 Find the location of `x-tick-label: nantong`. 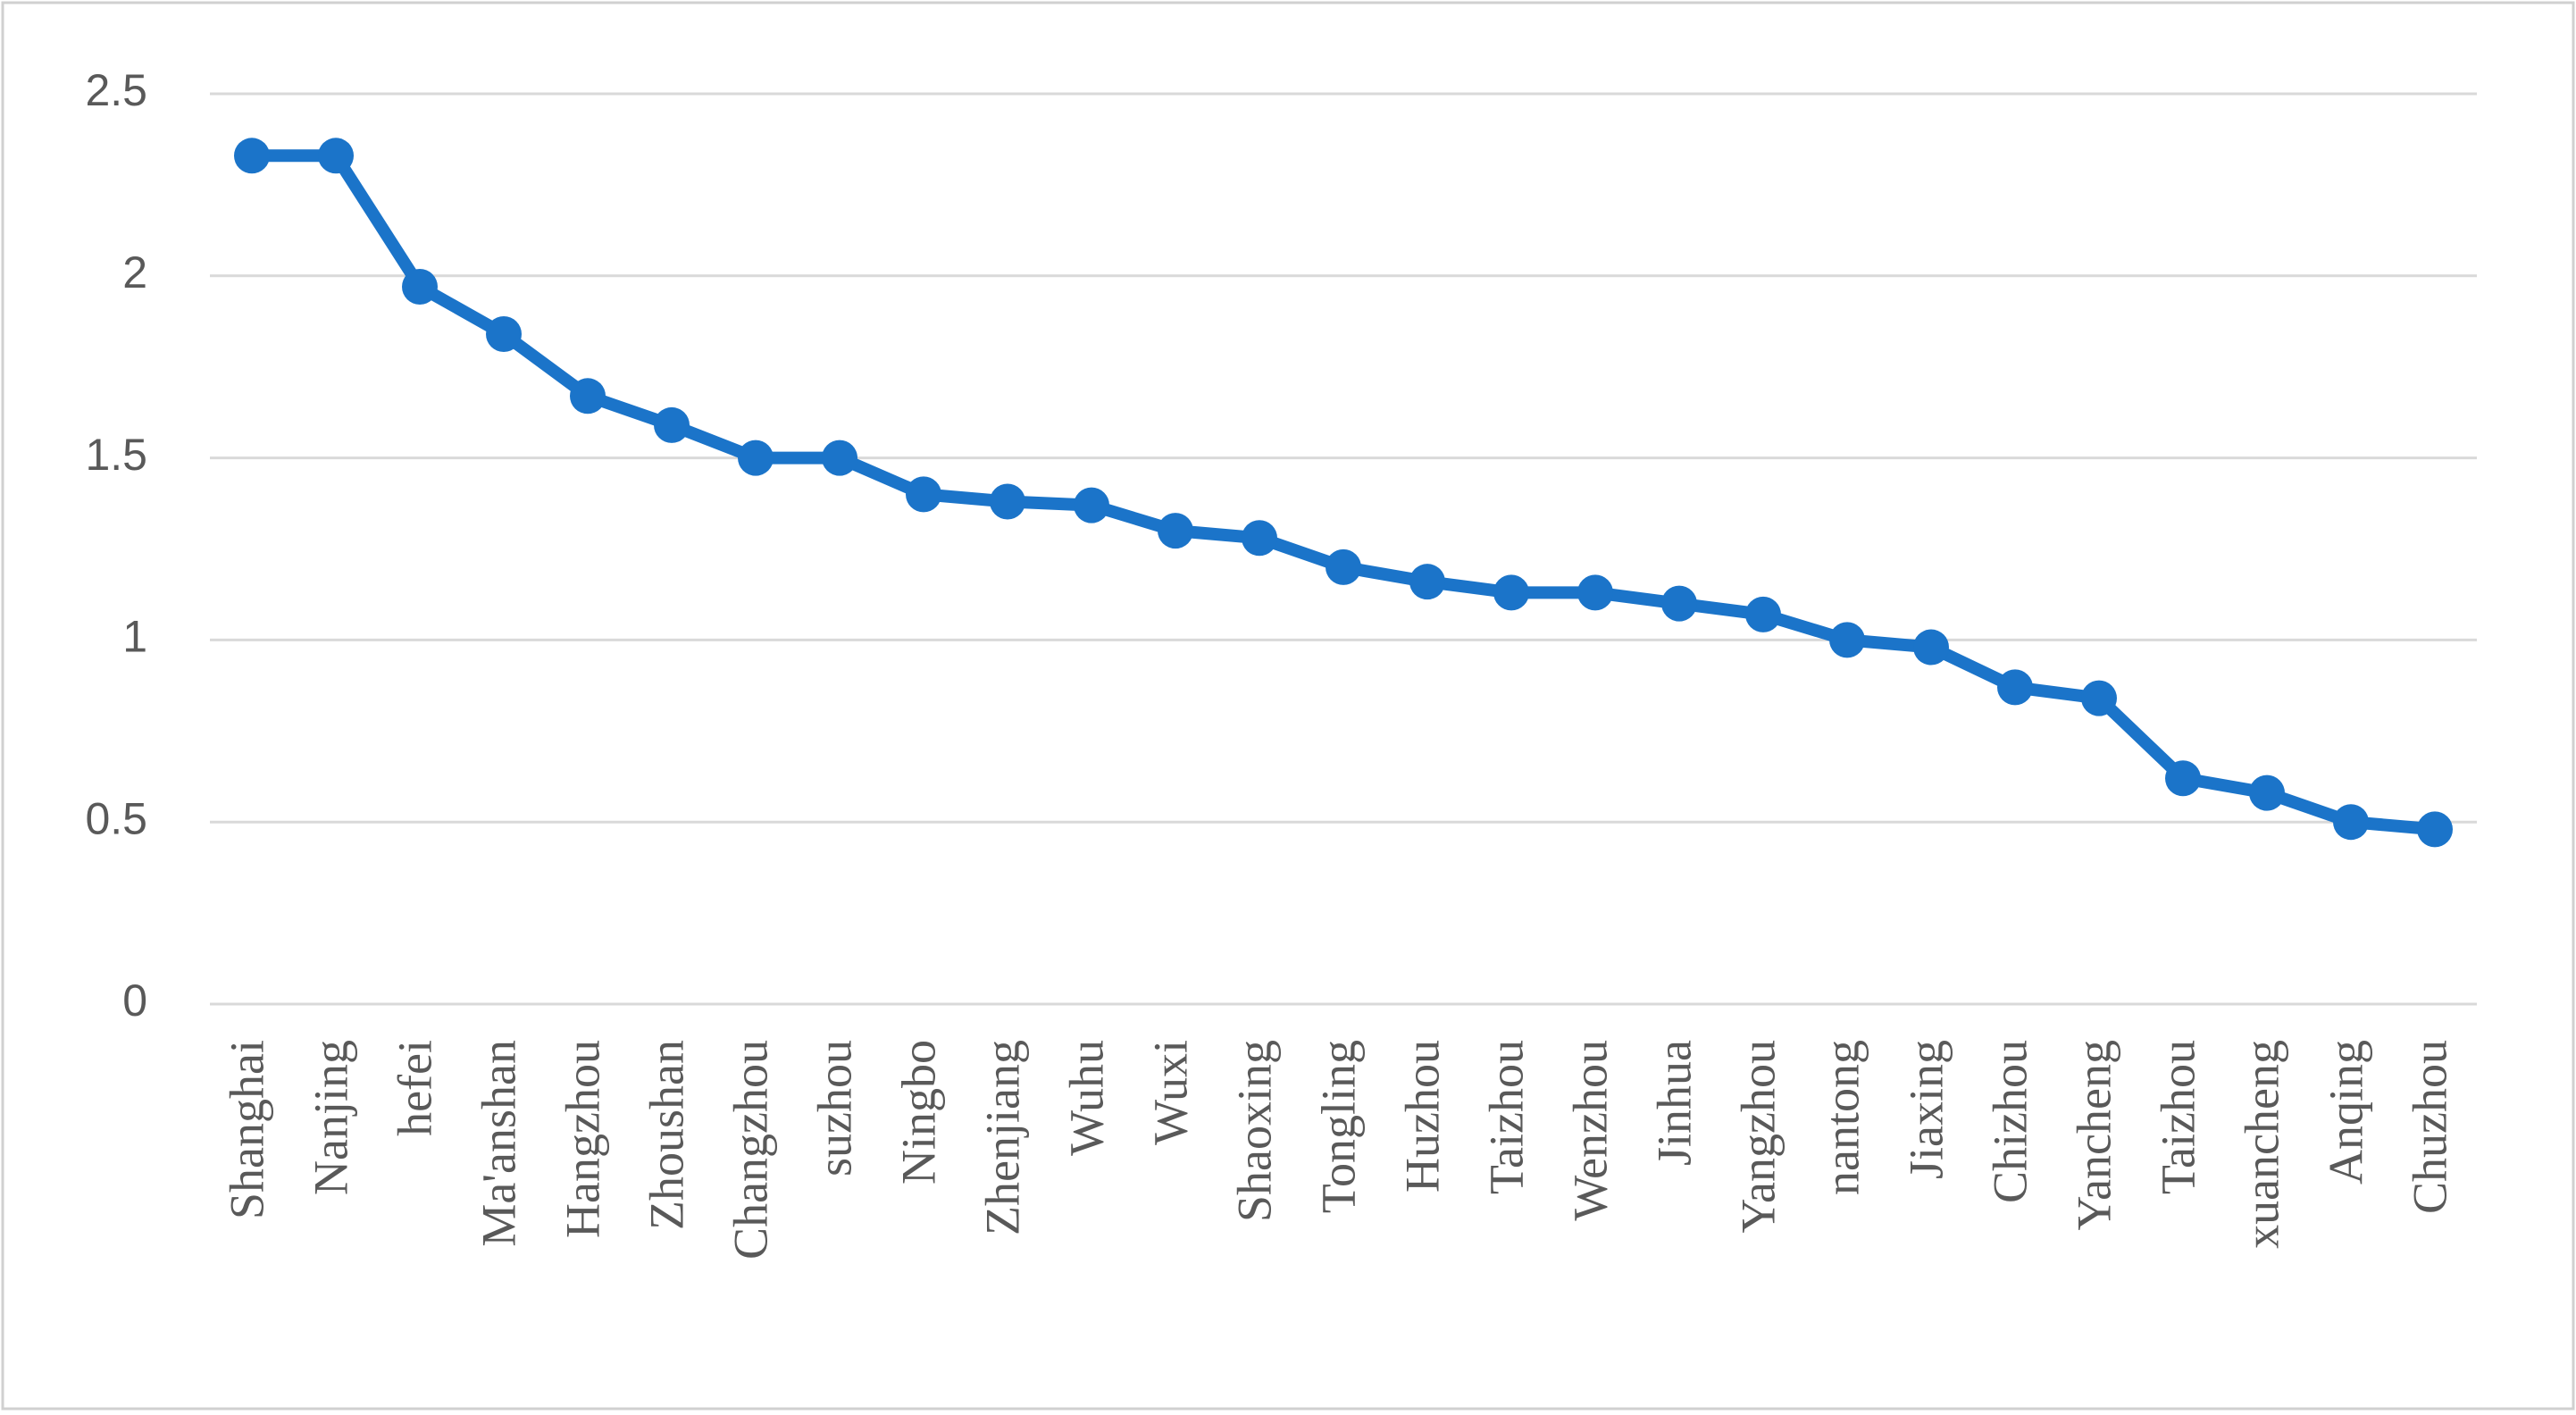

x-tick-label: nantong is located at coordinates (1842, 1117).